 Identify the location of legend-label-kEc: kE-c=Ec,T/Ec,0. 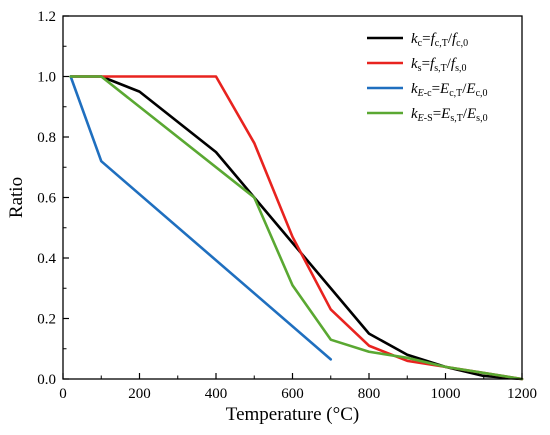
(449, 90).